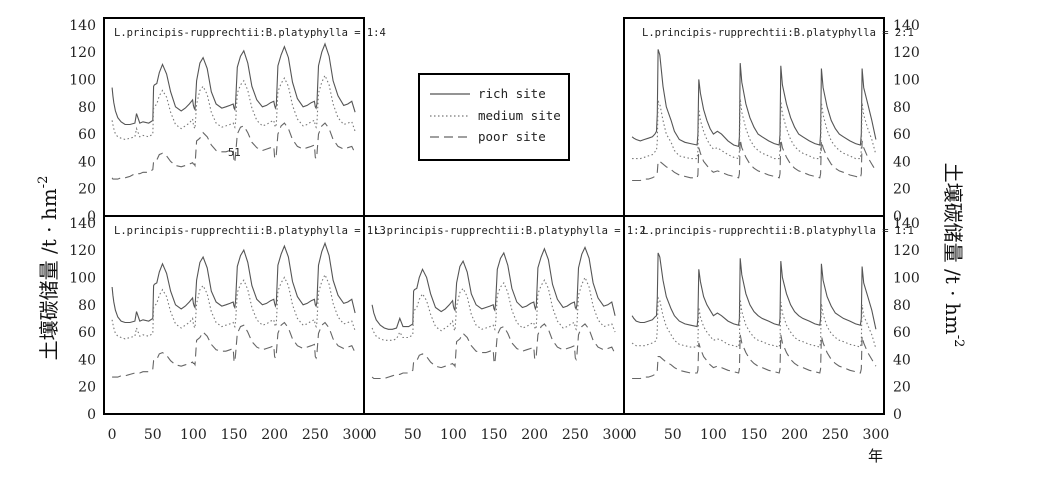 This screenshot has width=1048, height=494. Describe the element at coordinates (754, 435) in the screenshot. I see `x-tick-label-2-3: 150` at that location.